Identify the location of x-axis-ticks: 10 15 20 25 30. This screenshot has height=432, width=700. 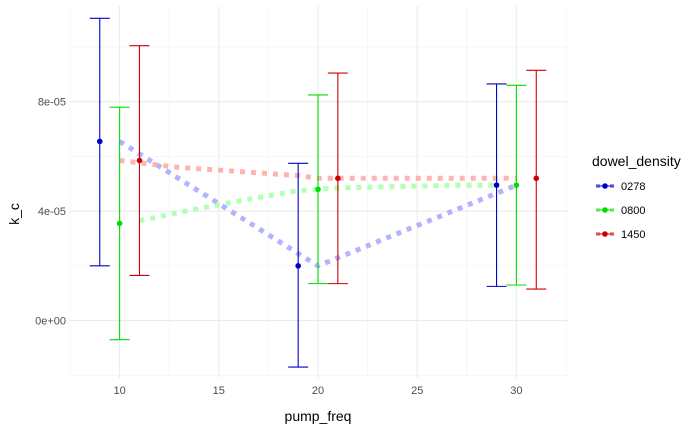
(317, 391).